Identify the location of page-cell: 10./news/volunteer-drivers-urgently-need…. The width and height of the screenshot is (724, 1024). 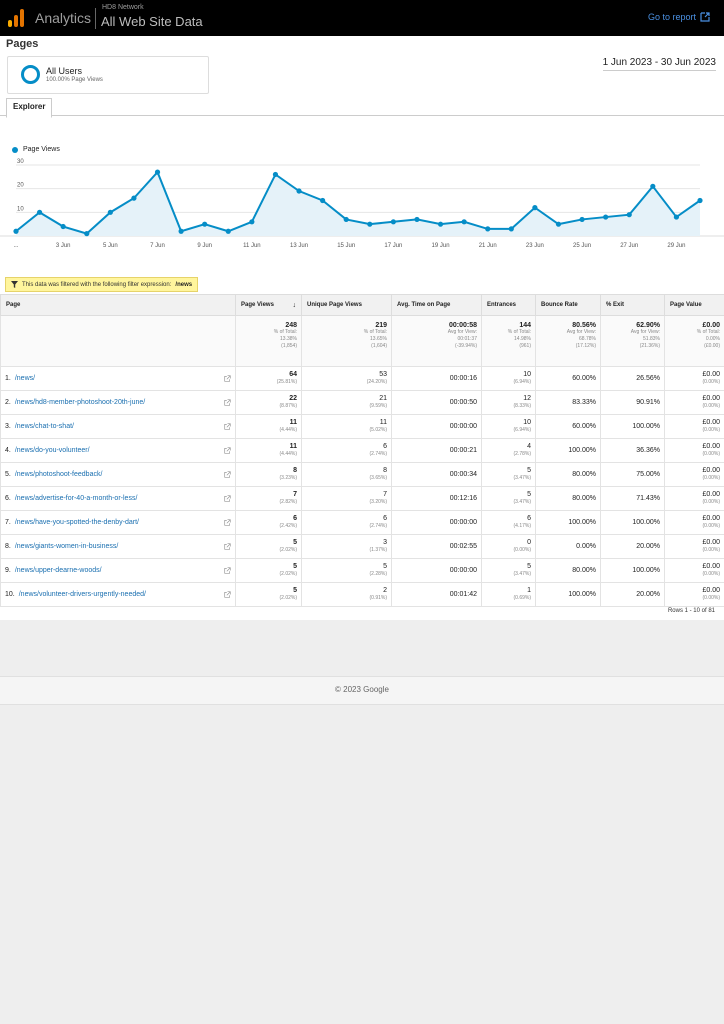
(118, 594).